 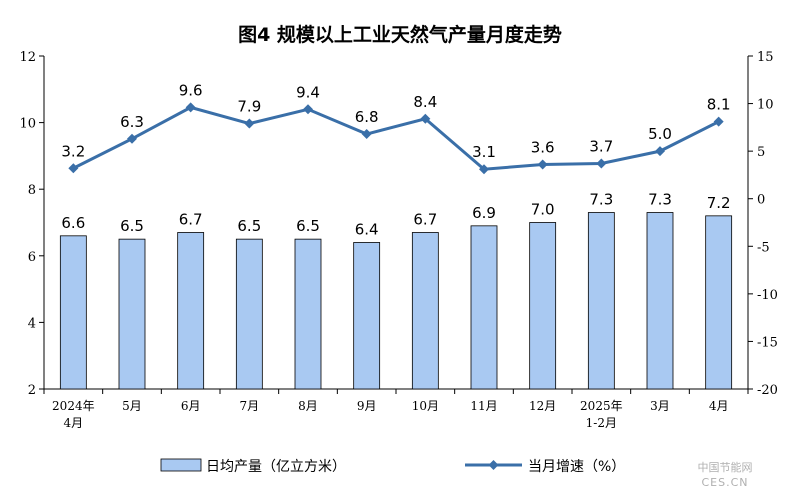 I want to click on y-left-tick-label: 10, so click(x=27, y=124).